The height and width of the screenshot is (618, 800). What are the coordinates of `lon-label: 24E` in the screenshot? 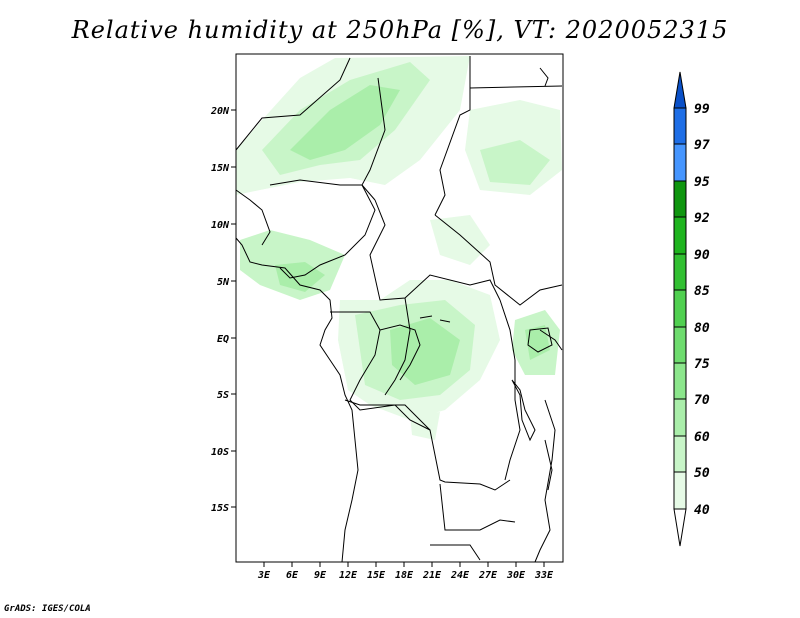 It's located at (460, 575).